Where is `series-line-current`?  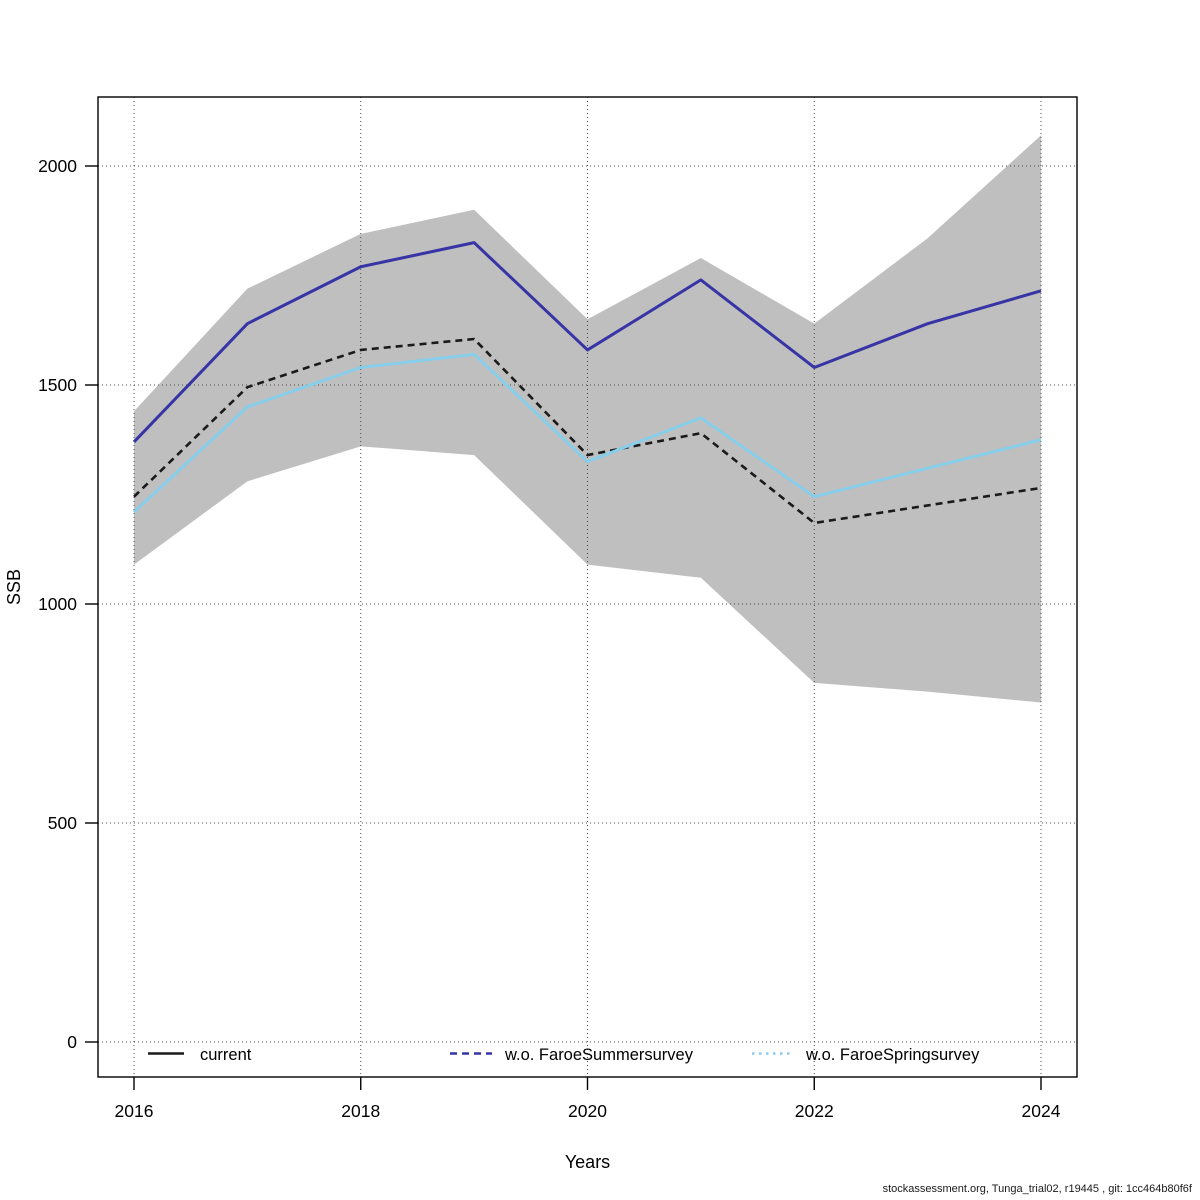
series-line-current is located at coordinates (587, 431).